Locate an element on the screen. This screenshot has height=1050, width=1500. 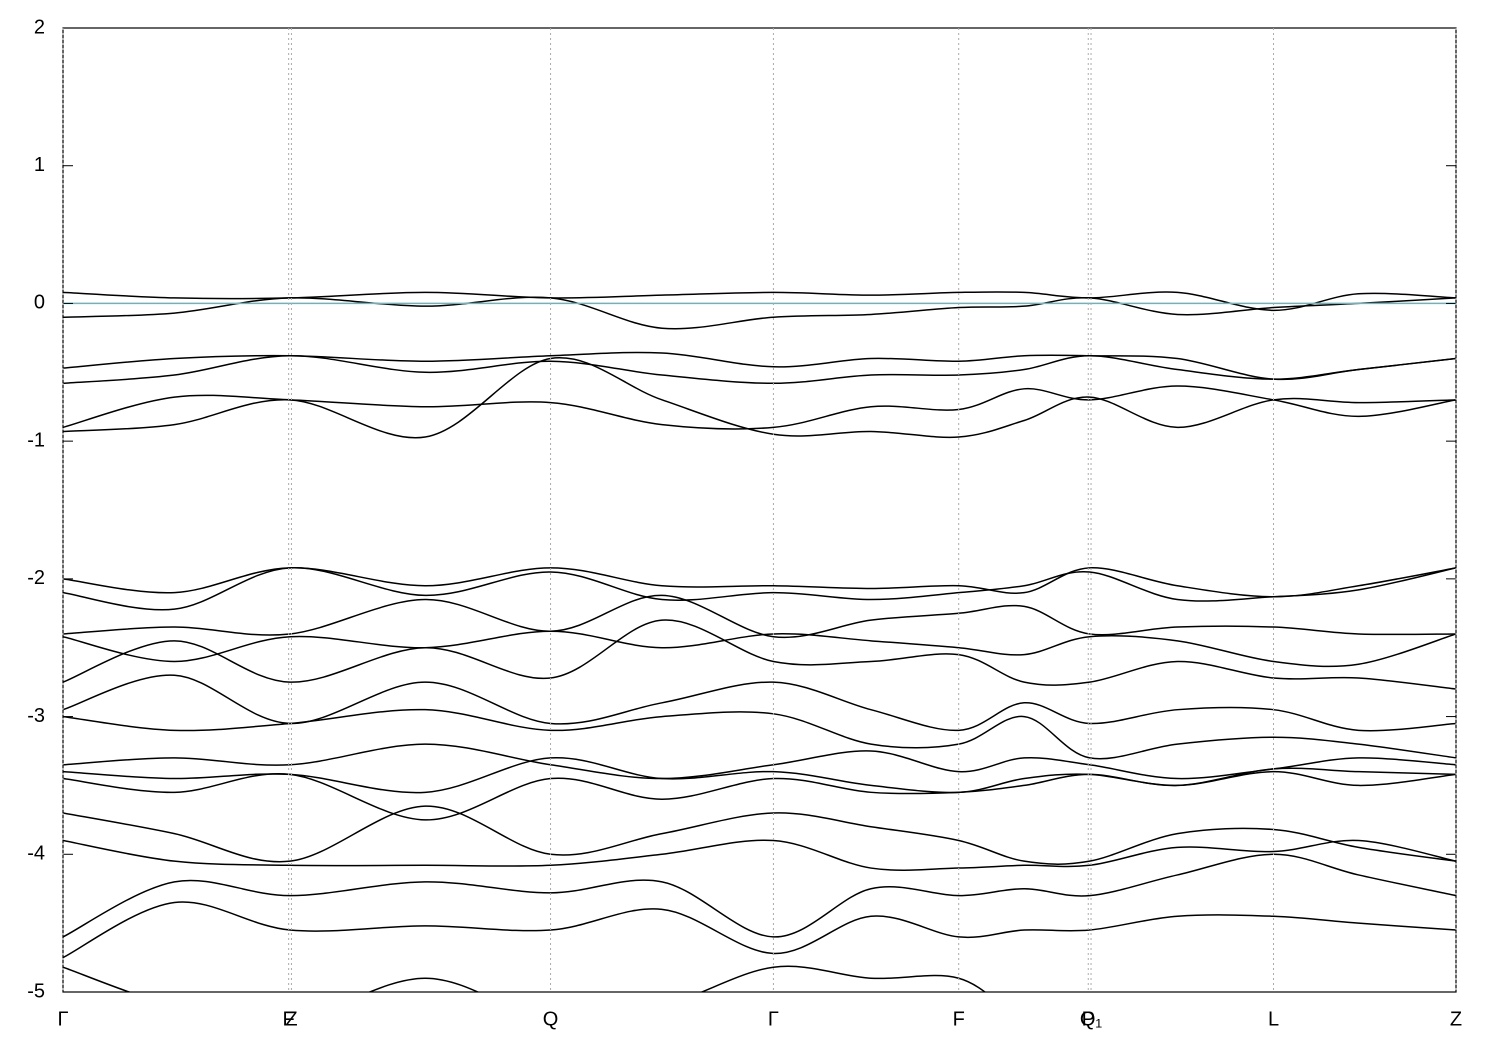
y-tick-label: -1 is located at coordinates (36, 440).